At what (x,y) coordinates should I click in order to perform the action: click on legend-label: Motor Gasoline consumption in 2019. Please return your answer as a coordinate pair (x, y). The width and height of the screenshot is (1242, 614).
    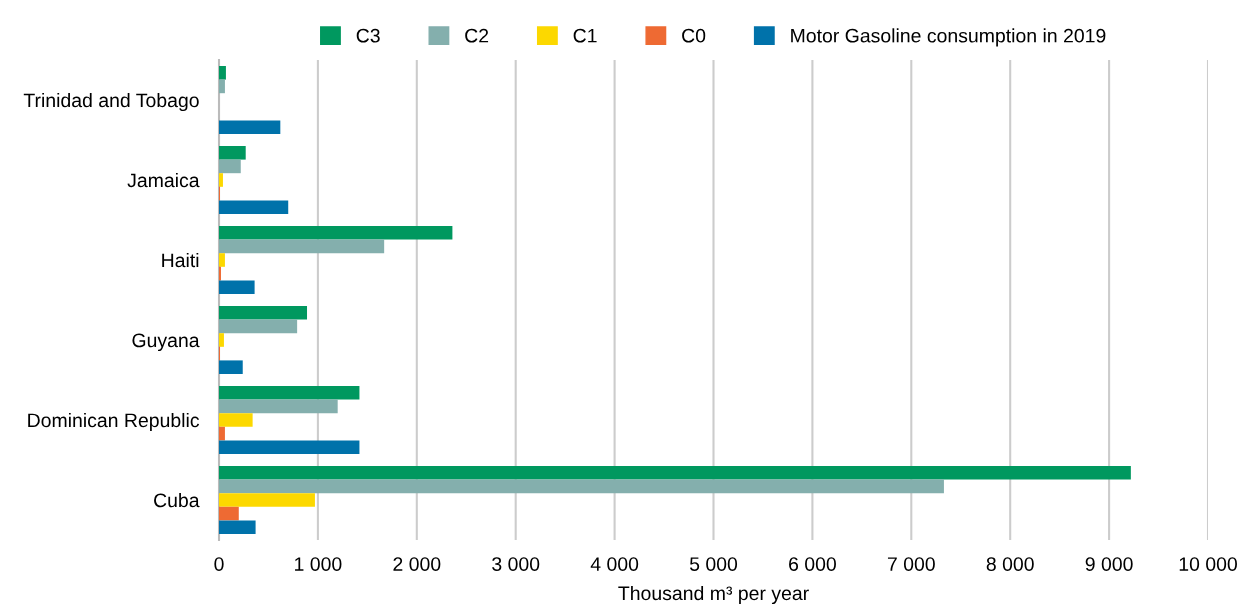
    Looking at the image, I should click on (948, 37).